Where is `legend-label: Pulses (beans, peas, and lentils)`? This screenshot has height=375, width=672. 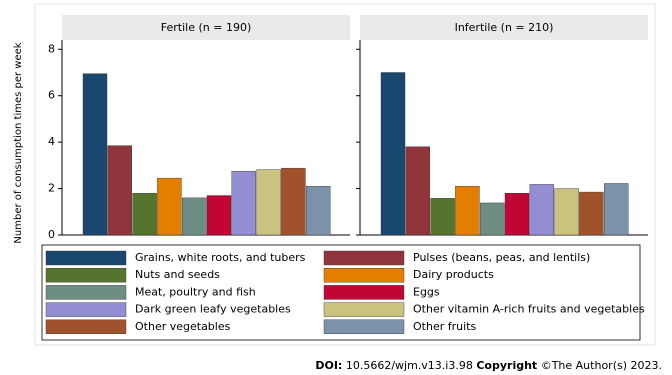 legend-label: Pulses (beans, peas, and lentils) is located at coordinates (501, 257).